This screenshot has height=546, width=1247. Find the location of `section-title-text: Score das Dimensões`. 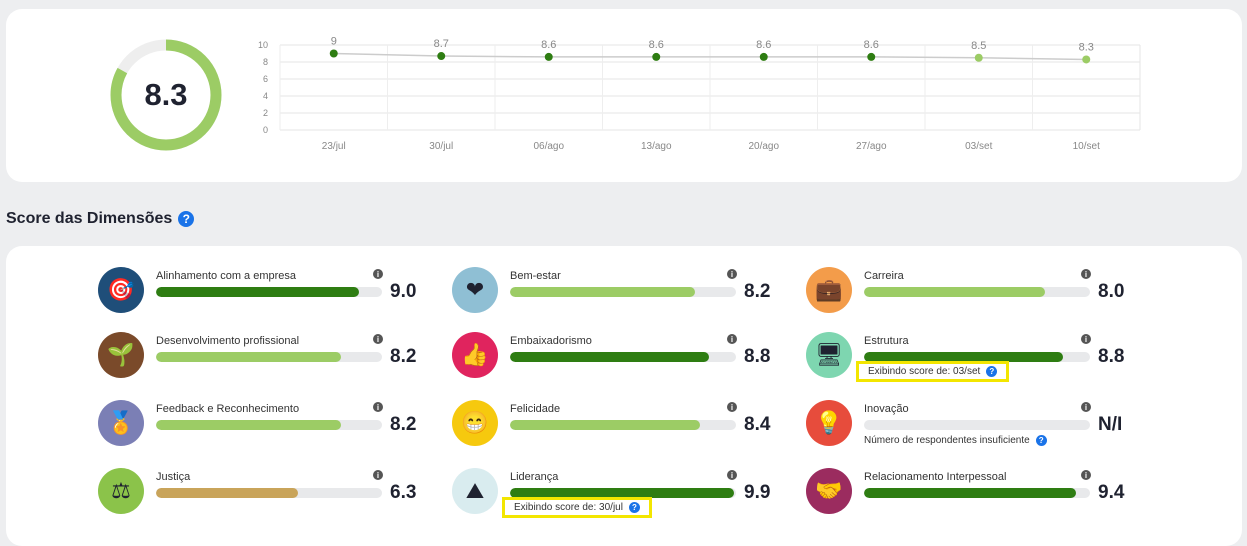

section-title-text: Score das Dimensões is located at coordinates (89, 218).